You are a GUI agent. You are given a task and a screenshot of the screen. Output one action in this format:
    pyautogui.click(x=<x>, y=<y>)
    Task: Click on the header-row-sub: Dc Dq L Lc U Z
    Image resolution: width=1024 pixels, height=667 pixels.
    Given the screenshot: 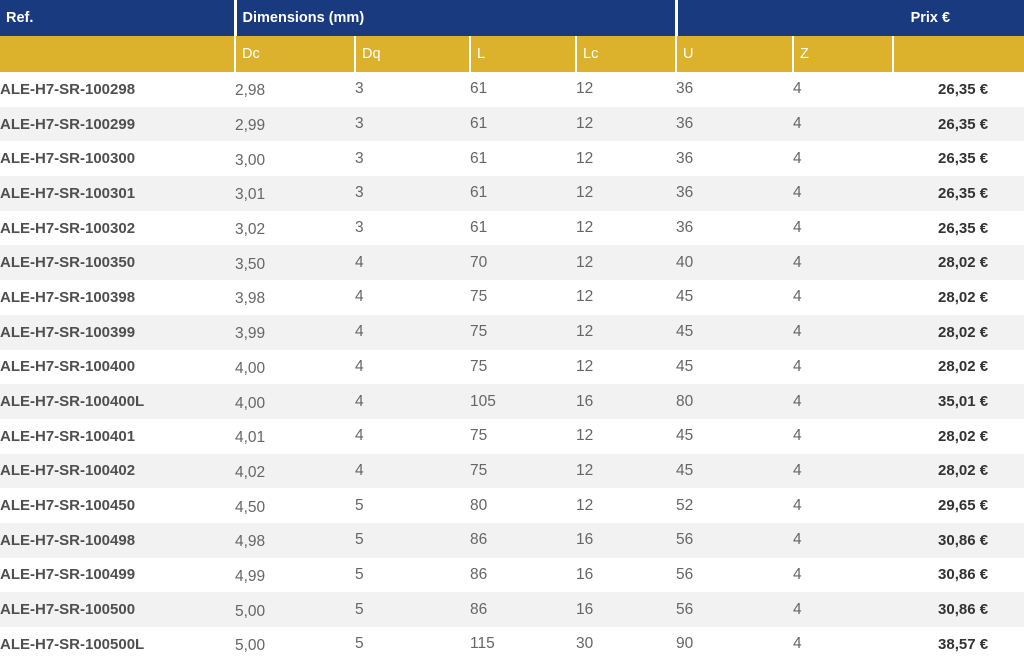 What is the action you would take?
    pyautogui.click(x=512, y=54)
    